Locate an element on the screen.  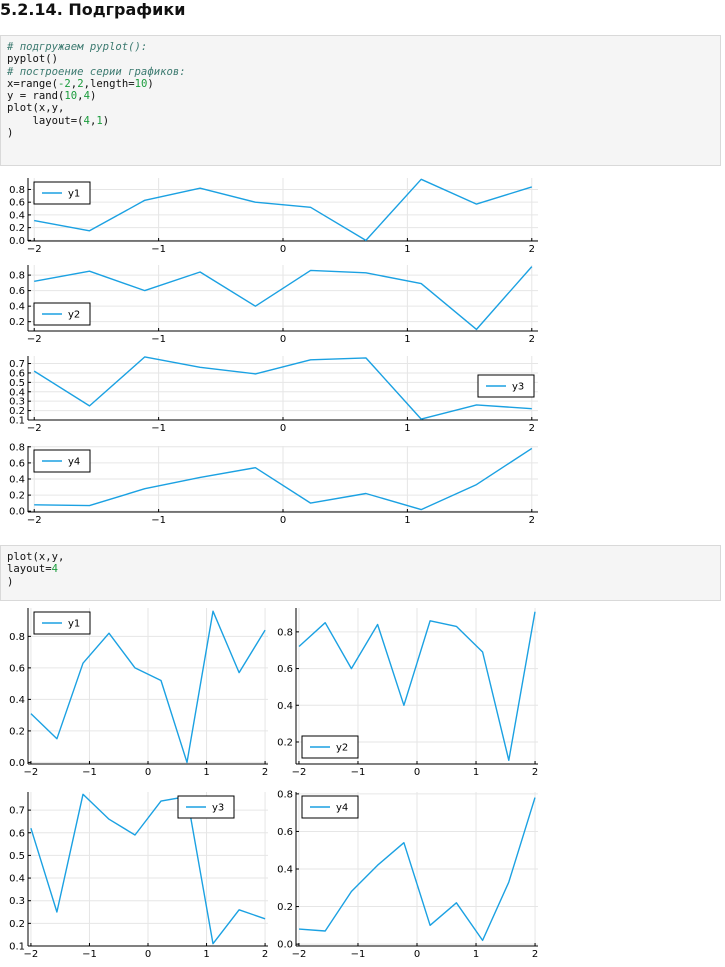
chart-panel-y2: −2 −1 0 1 2 0.2 0.4 0.6 0.8 y2 is located at coordinates (273, 305).